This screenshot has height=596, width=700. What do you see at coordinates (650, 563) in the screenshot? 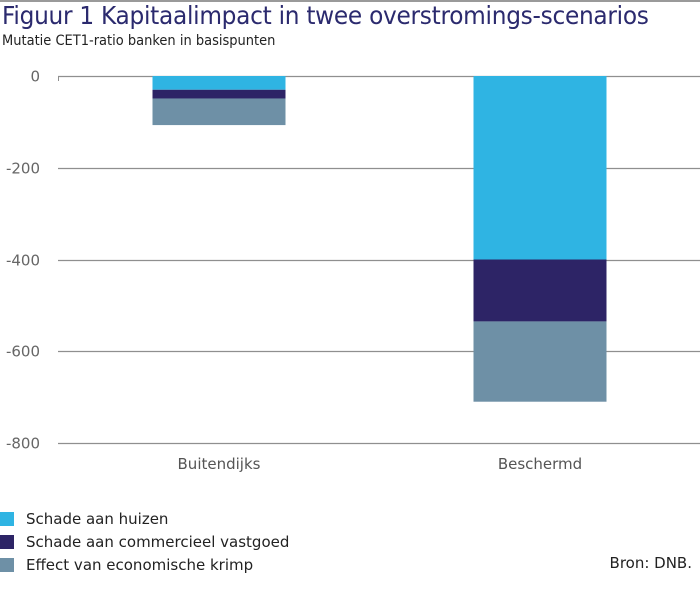
I see `source-note: Bron: DNB.` at bounding box center [650, 563].